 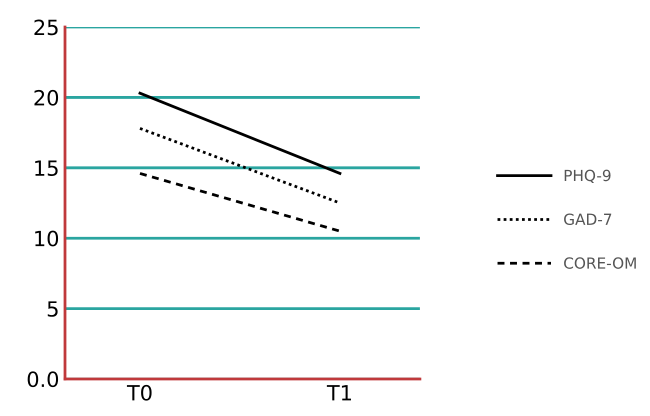 I want to click on legend-label: GAD-7, so click(x=588, y=219).